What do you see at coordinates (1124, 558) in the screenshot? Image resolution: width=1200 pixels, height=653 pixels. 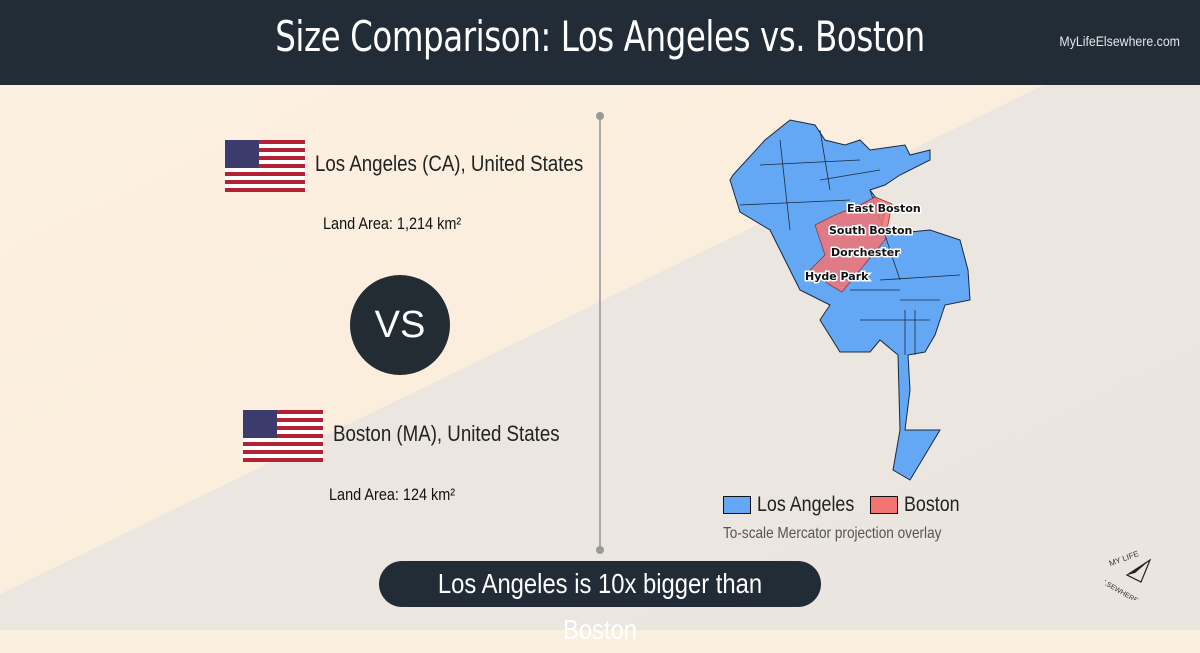 I see `svg-text: MY LIFE` at bounding box center [1124, 558].